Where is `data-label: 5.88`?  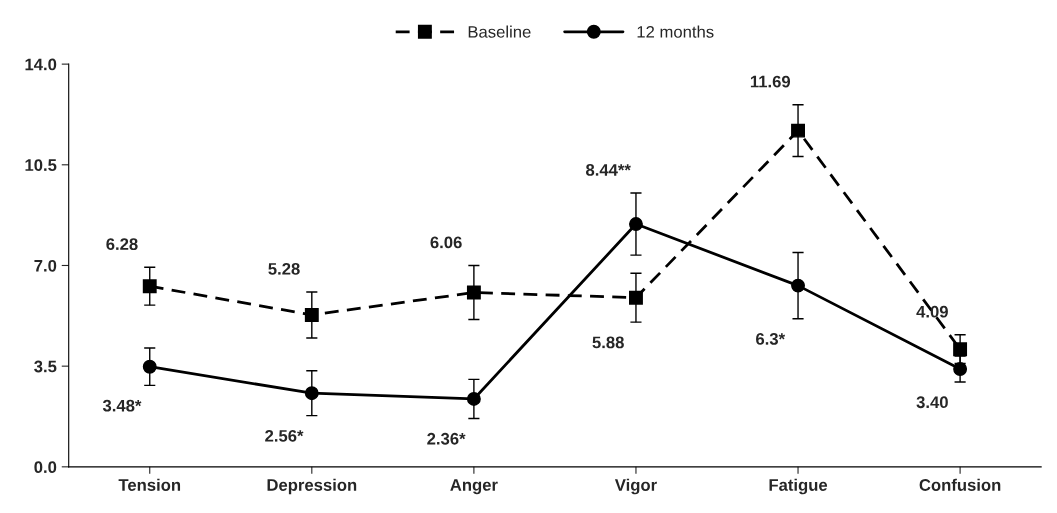 data-label: 5.88 is located at coordinates (608, 342).